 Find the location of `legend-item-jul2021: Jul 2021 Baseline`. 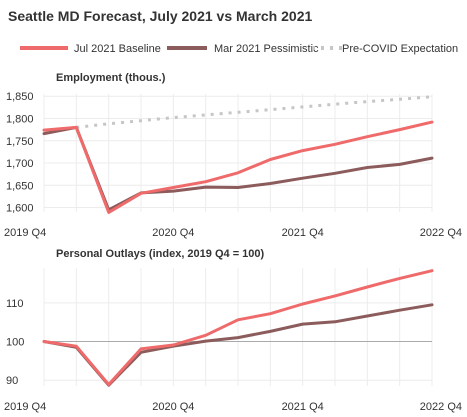

legend-item-jul2021: Jul 2021 Baseline is located at coordinates (90, 49).